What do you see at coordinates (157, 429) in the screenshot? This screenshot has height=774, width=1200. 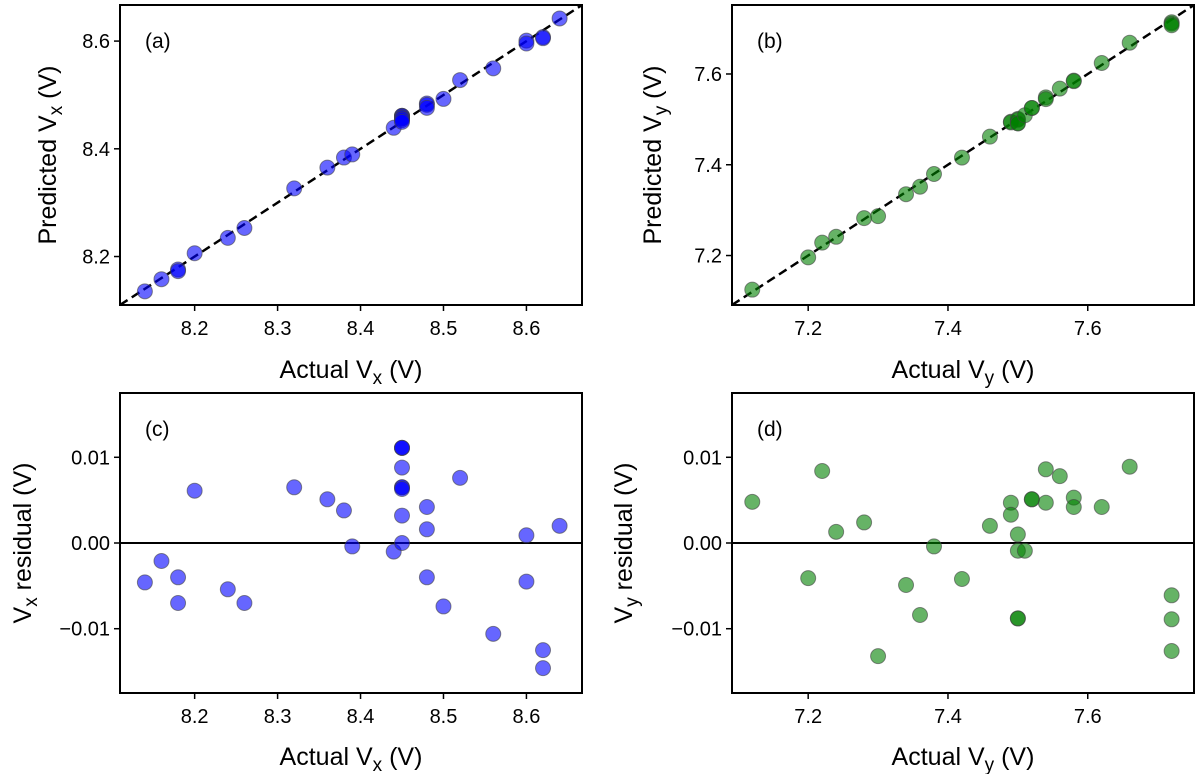 I see `panel-label: (c)` at bounding box center [157, 429].